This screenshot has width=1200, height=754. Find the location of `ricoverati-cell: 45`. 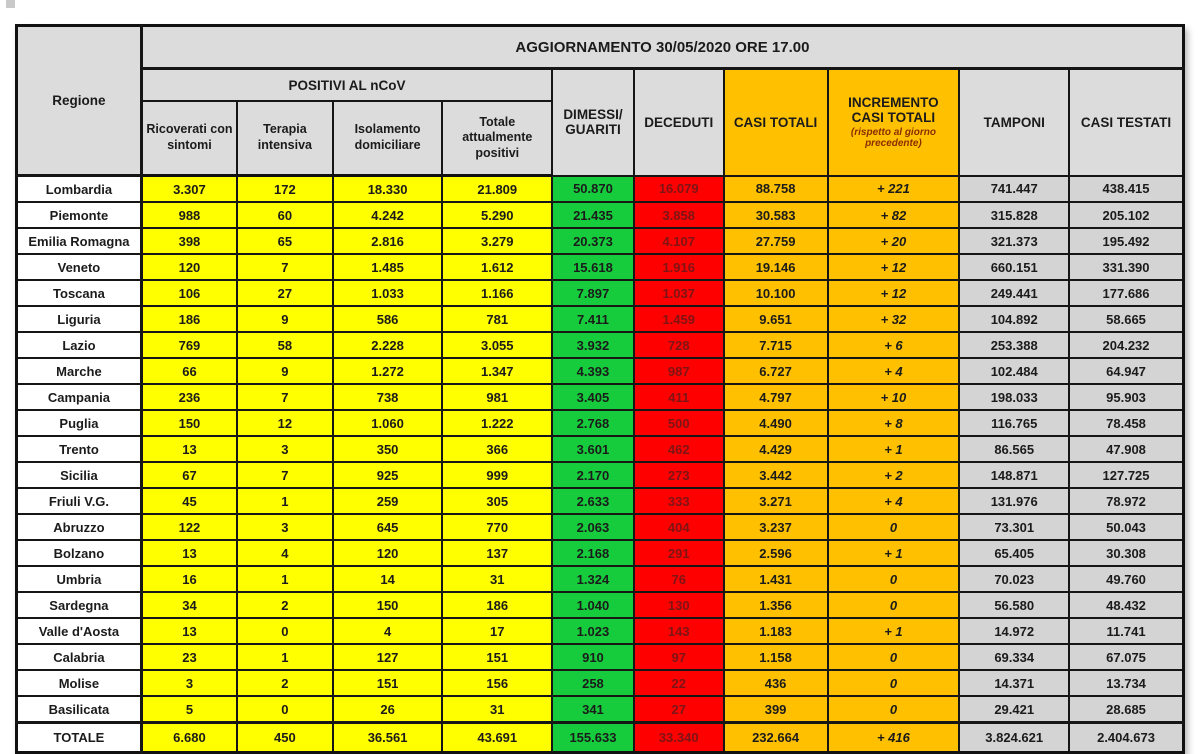

ricoverati-cell: 45 is located at coordinates (189, 501).